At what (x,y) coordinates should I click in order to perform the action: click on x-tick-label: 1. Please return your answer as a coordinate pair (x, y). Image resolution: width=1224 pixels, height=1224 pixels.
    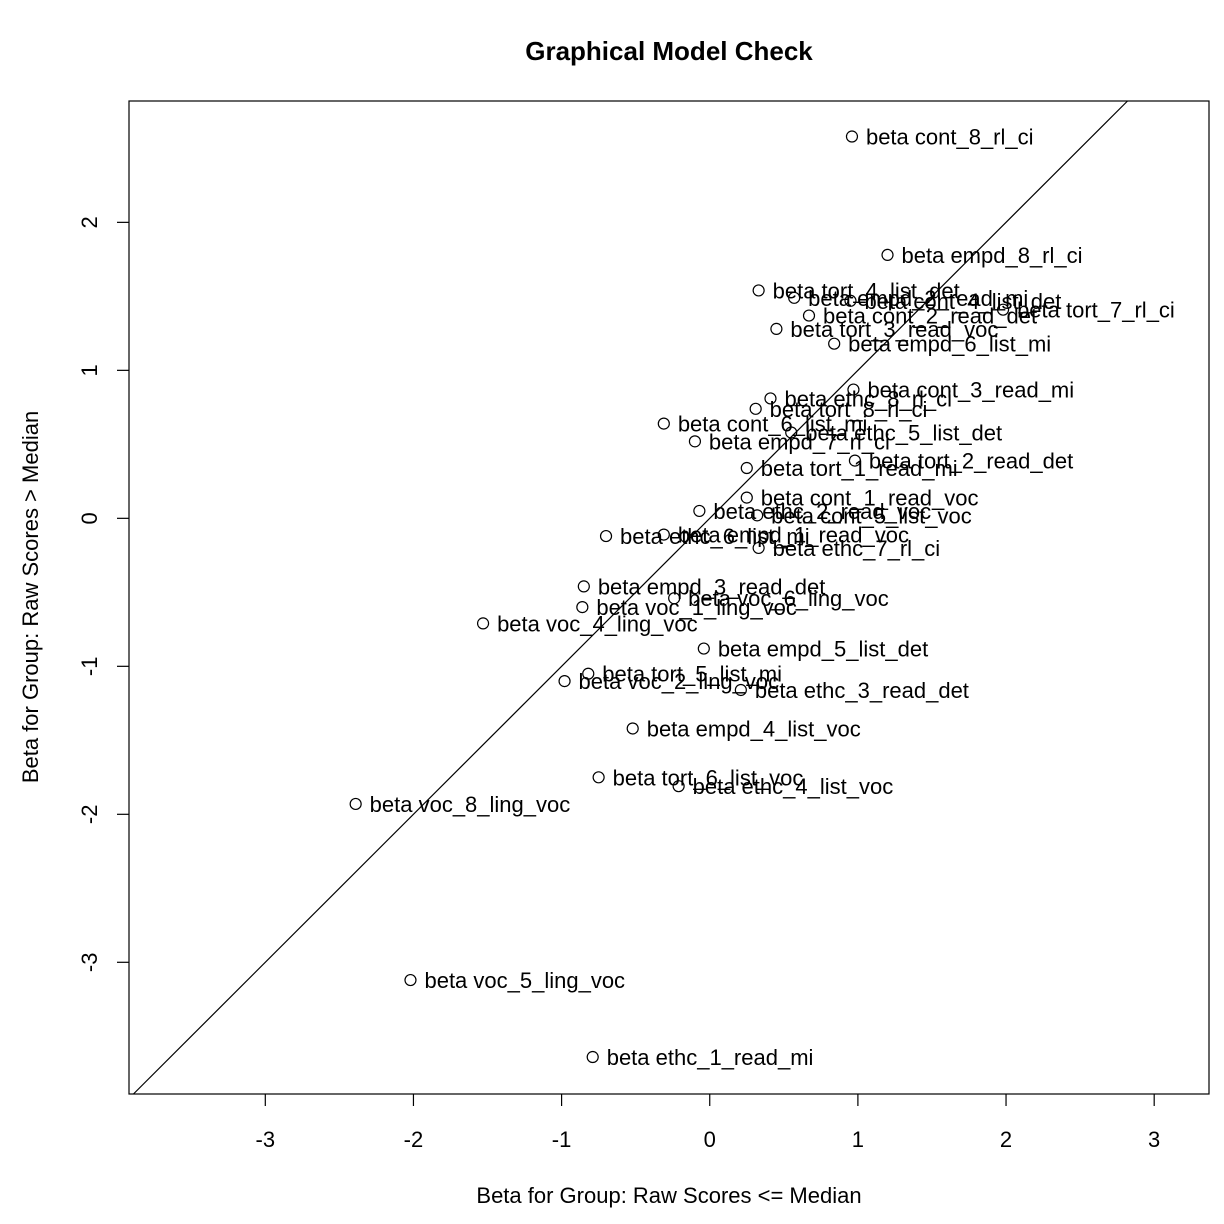
    Looking at the image, I should click on (858, 1139).